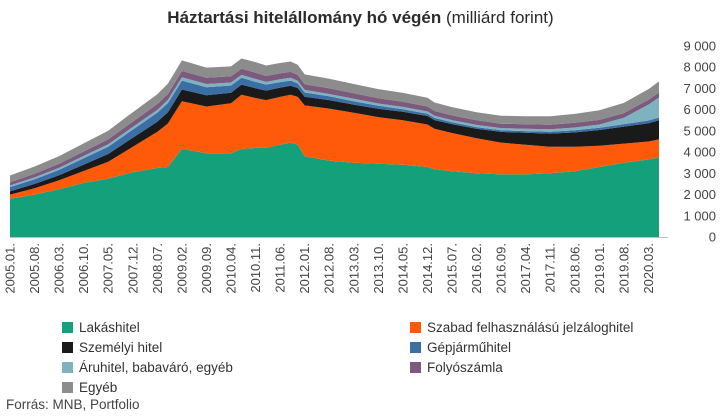 This screenshot has height=418, width=721. I want to click on y-tick-label: 5 000, so click(699, 130).